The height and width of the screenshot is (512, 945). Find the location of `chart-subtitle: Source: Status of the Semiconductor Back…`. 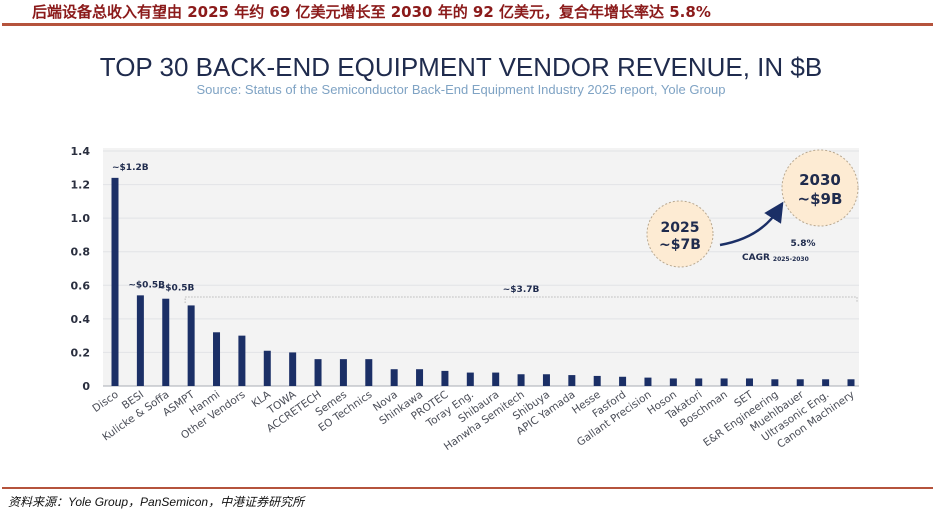

chart-subtitle: Source: Status of the Semiconductor Back… is located at coordinates (461, 89).